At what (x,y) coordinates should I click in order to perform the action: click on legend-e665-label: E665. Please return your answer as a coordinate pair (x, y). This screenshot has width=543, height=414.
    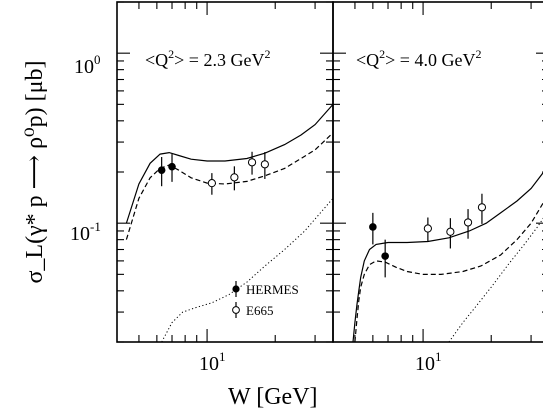
    Looking at the image, I should click on (259, 310).